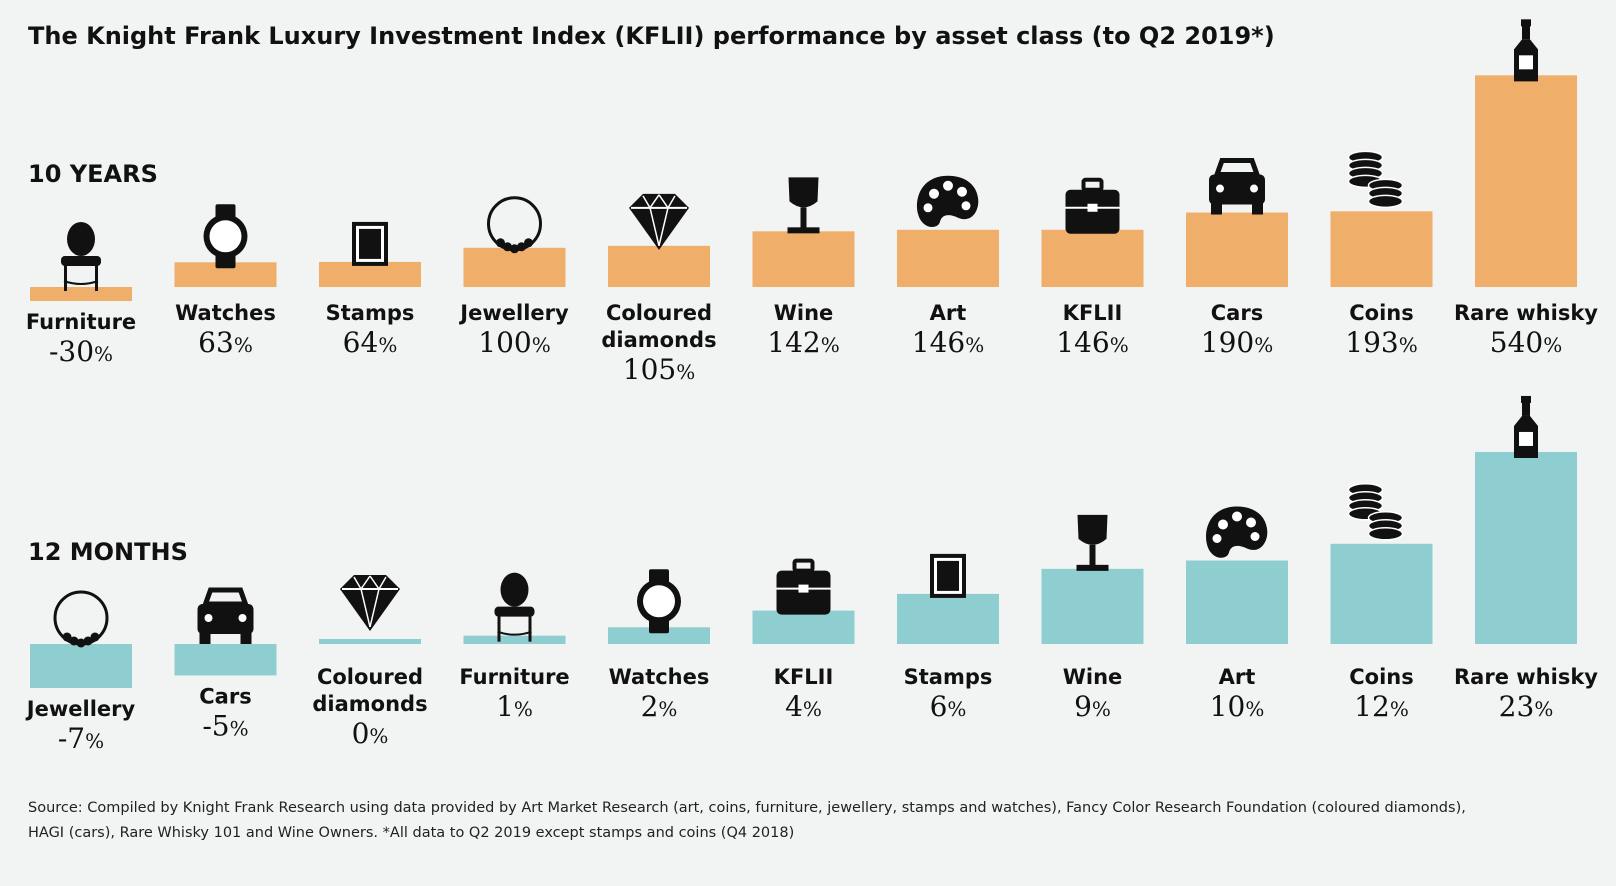 Image resolution: width=1616 pixels, height=886 pixels. I want to click on category-label: Stamps, so click(948, 677).